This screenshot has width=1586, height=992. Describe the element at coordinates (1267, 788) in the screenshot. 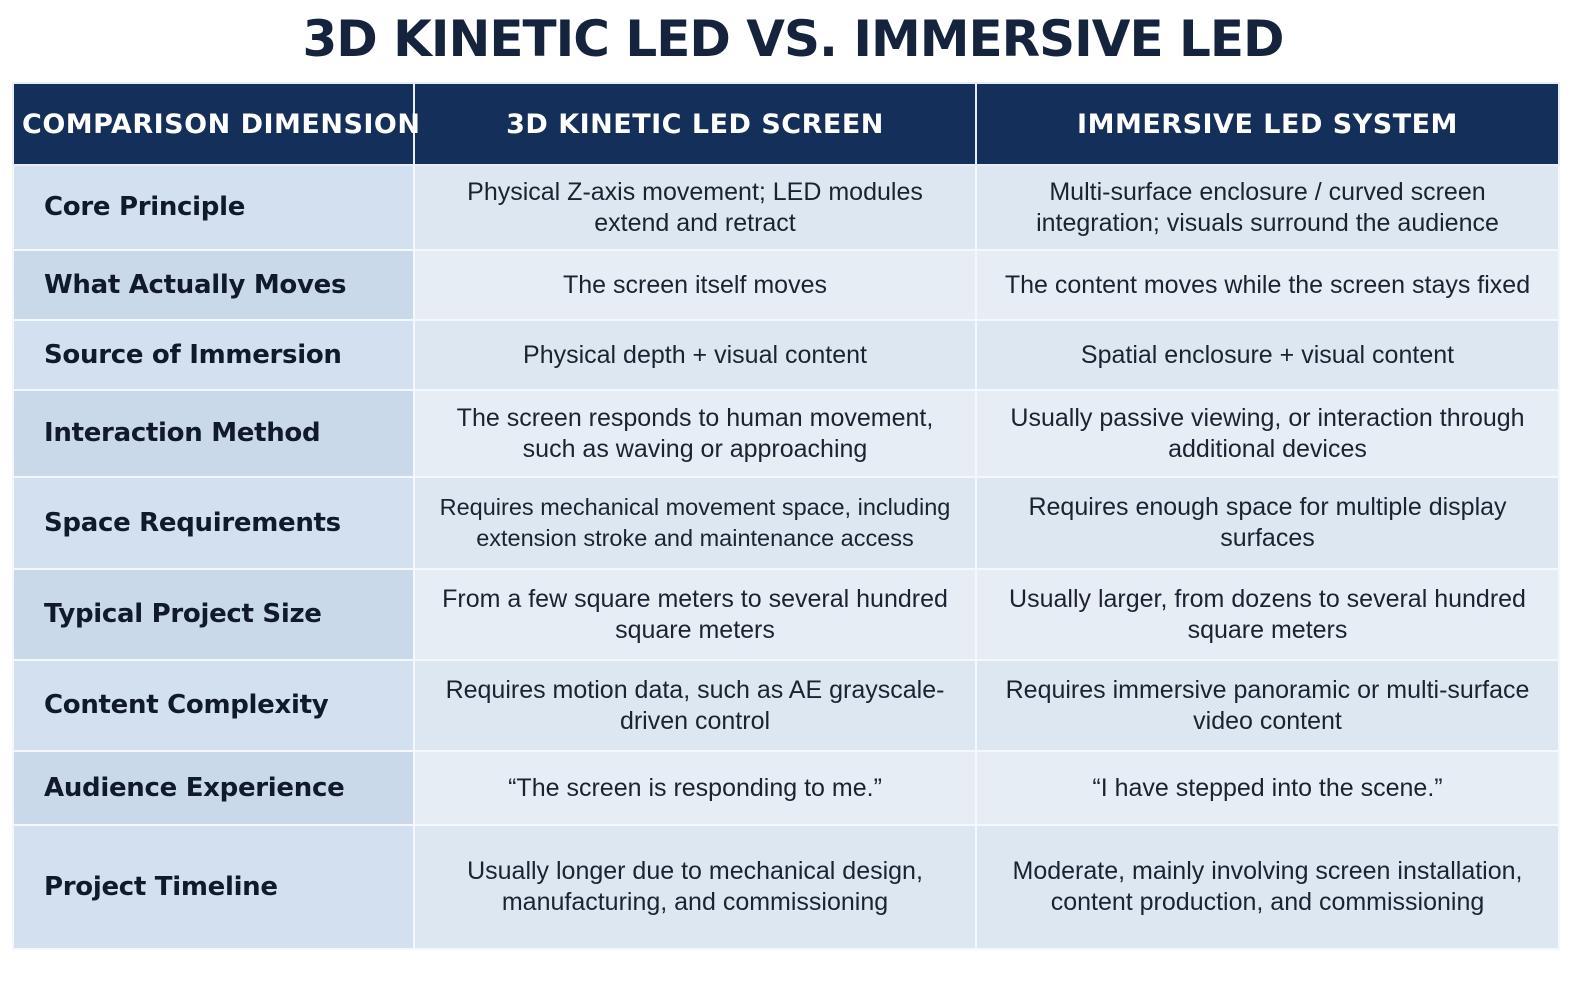

I see `row-immersive-cell: “I have stepped into the scene.”` at that location.